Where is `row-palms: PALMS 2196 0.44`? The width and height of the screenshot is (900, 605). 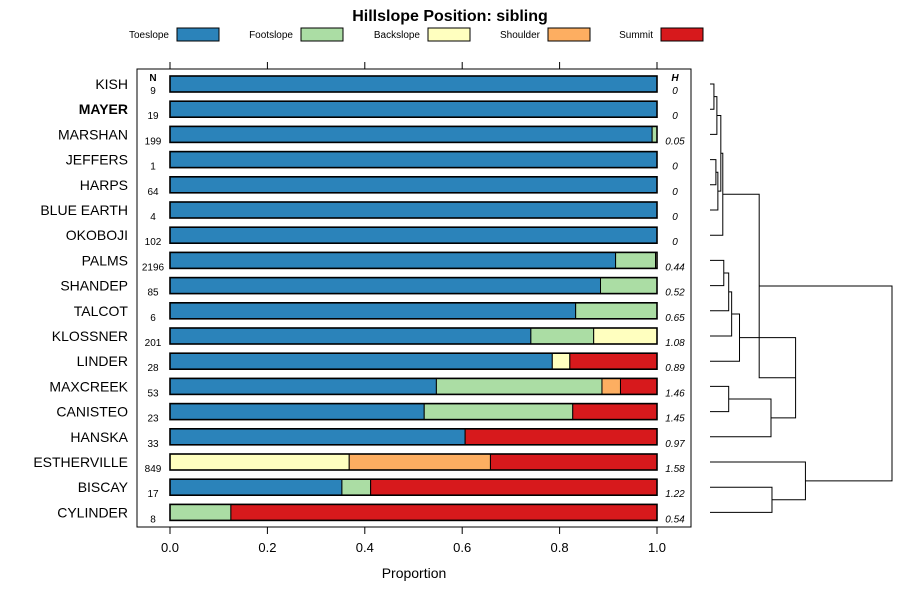 row-palms: PALMS 2196 0.44 is located at coordinates (383, 262).